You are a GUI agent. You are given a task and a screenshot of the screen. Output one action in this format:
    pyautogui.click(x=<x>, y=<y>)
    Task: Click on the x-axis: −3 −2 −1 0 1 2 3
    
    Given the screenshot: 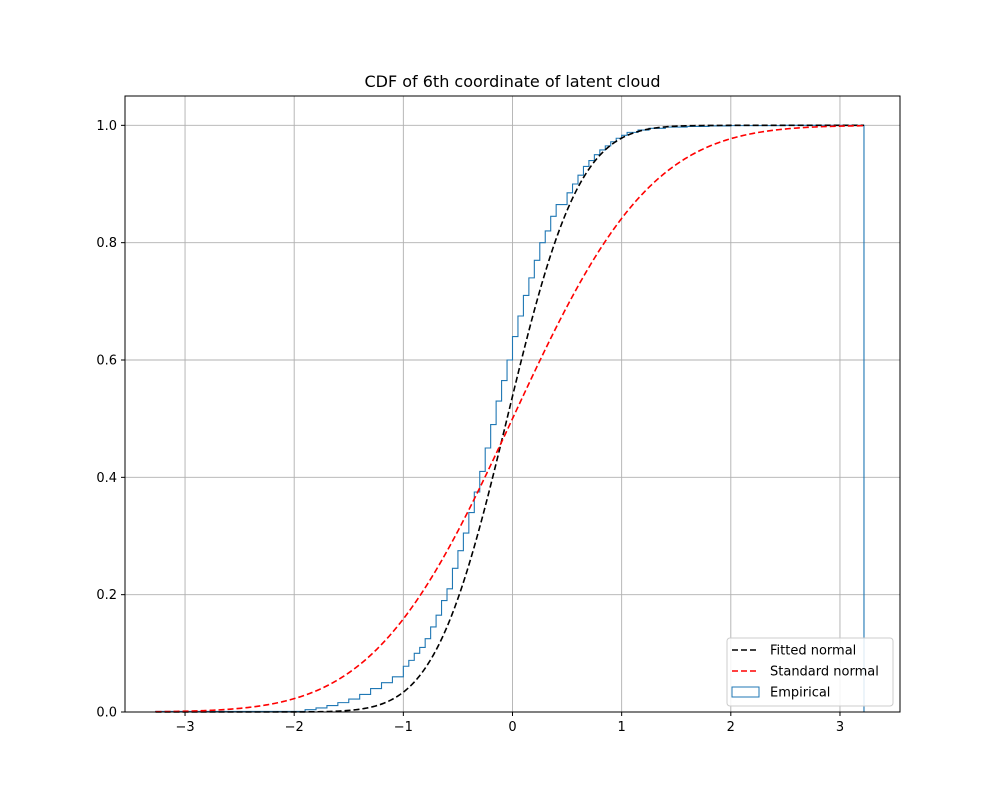 What is the action you would take?
    pyautogui.click(x=509, y=723)
    